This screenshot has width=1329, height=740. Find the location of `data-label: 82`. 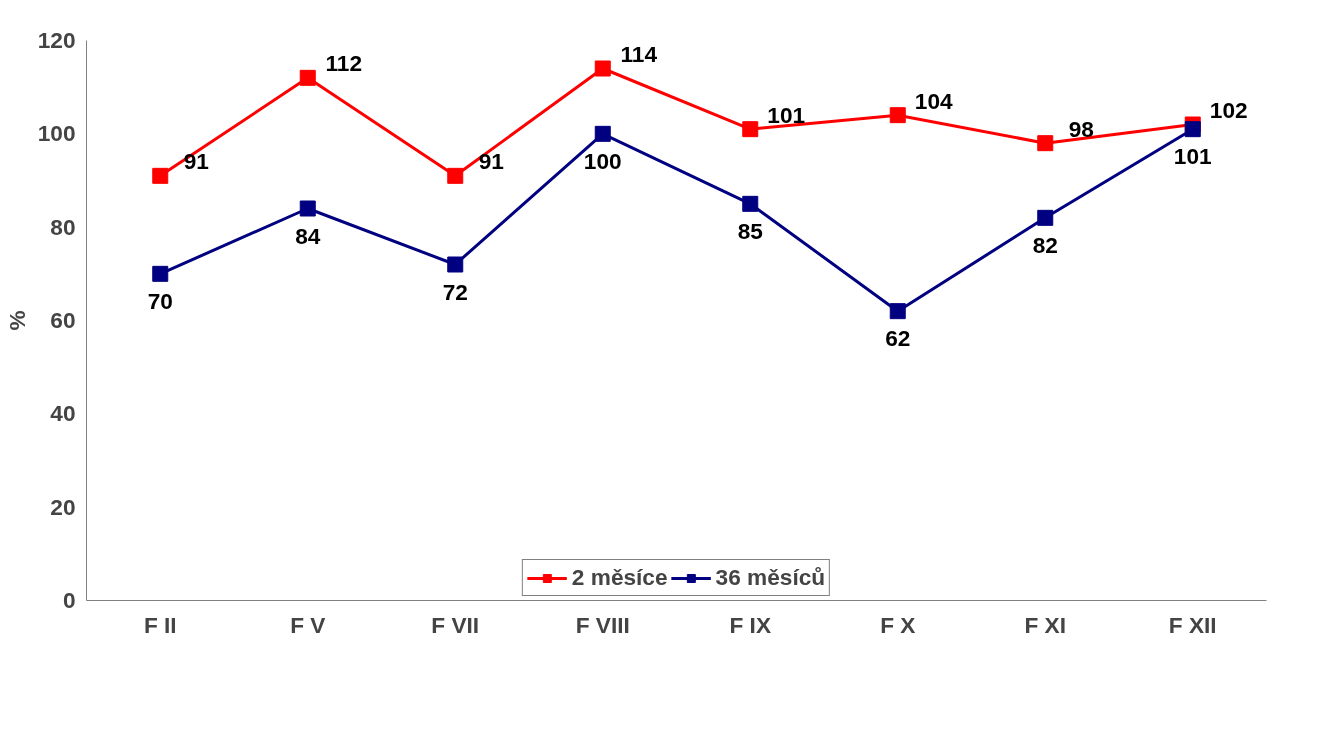

data-label: 82 is located at coordinates (1045, 244).